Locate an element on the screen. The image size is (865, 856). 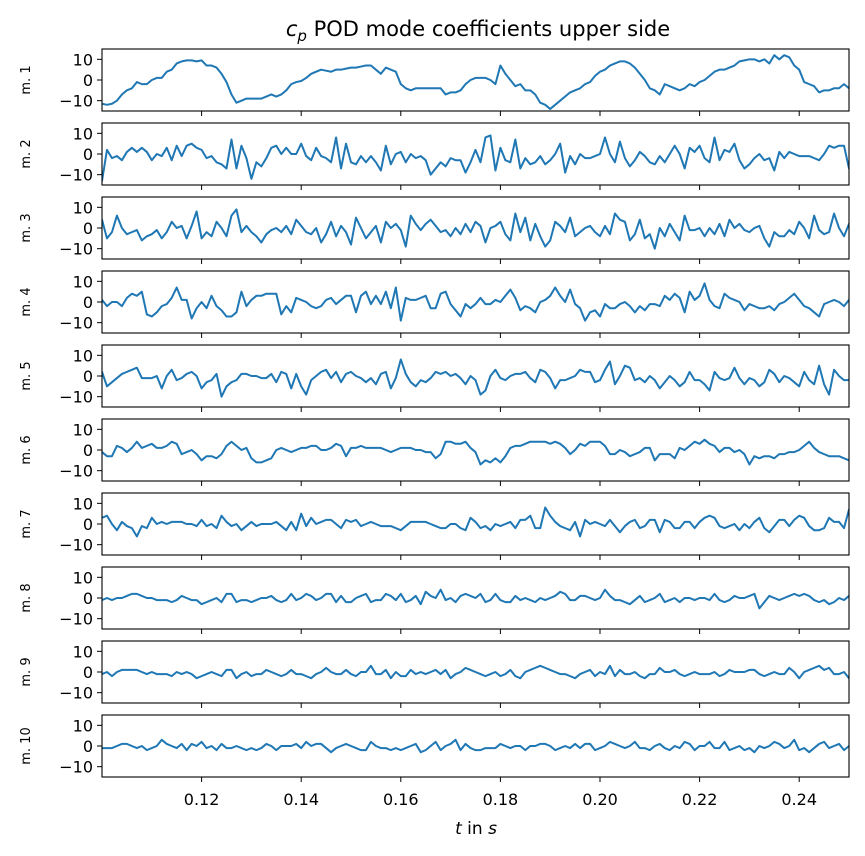
title-subscript: p is located at coordinates (301, 36).